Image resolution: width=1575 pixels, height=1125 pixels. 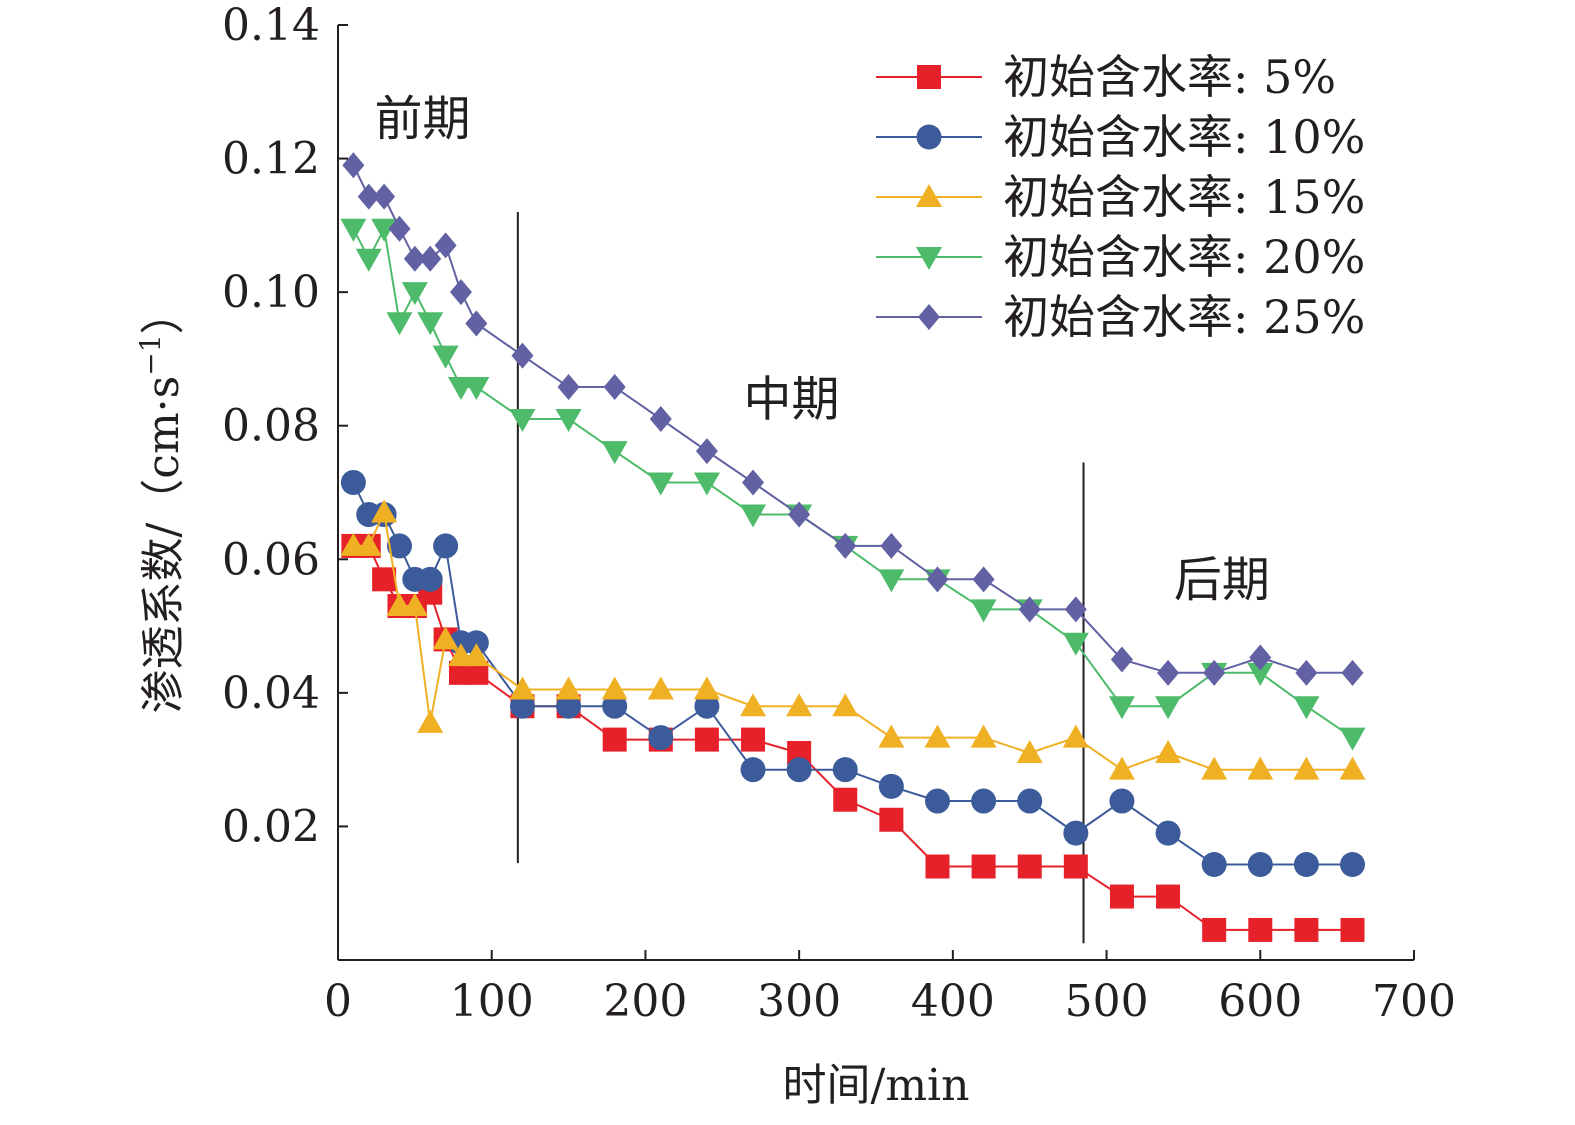 What do you see at coordinates (271, 25) in the screenshot?
I see `y-tick-label: 0.14` at bounding box center [271, 25].